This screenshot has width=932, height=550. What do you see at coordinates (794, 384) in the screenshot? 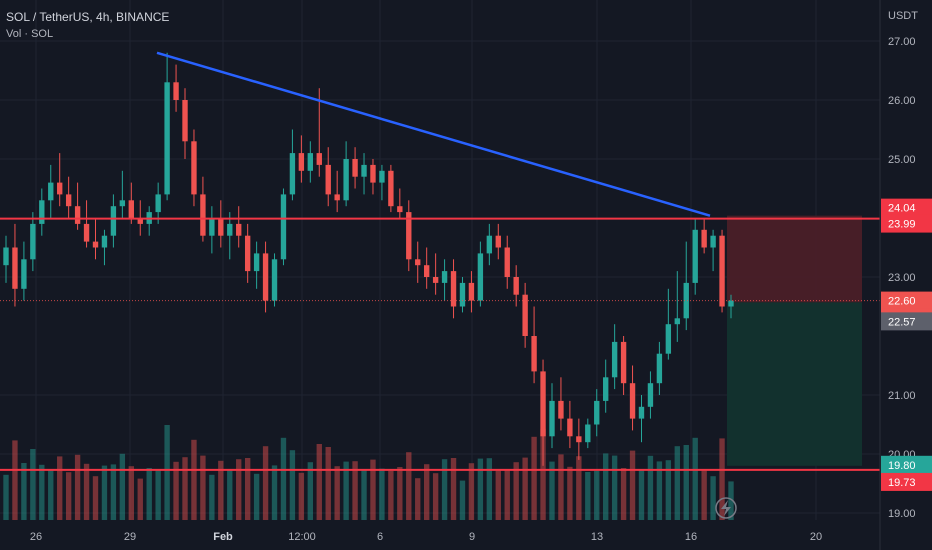
I see `take-profit-zone` at bounding box center [794, 384].